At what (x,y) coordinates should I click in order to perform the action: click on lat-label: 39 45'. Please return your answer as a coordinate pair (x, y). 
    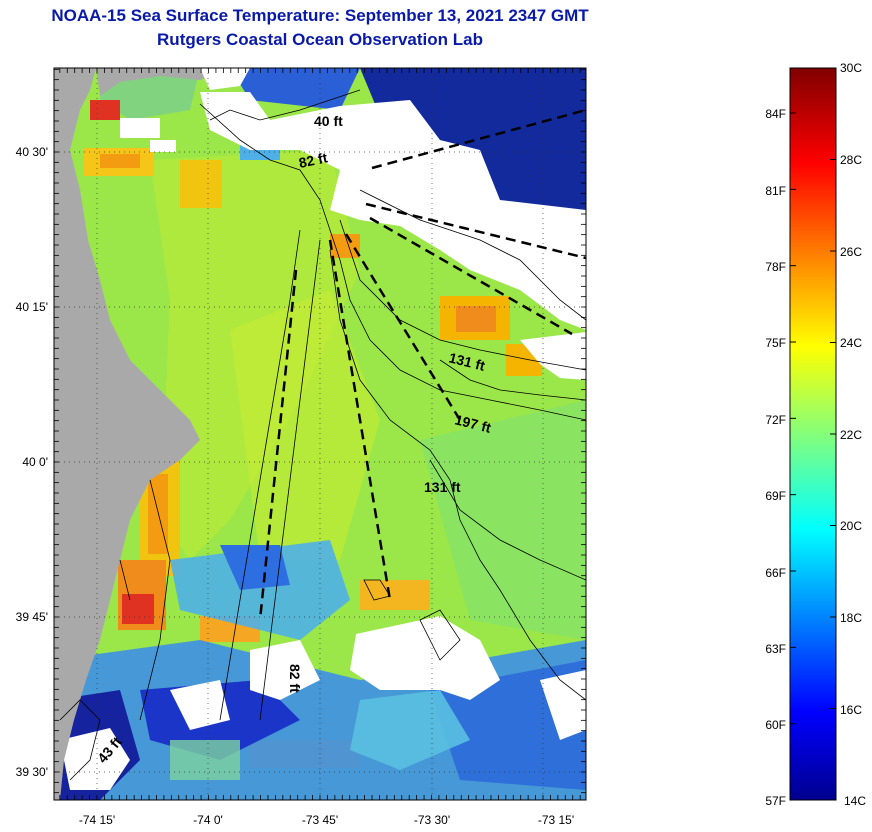
    Looking at the image, I should click on (32, 617).